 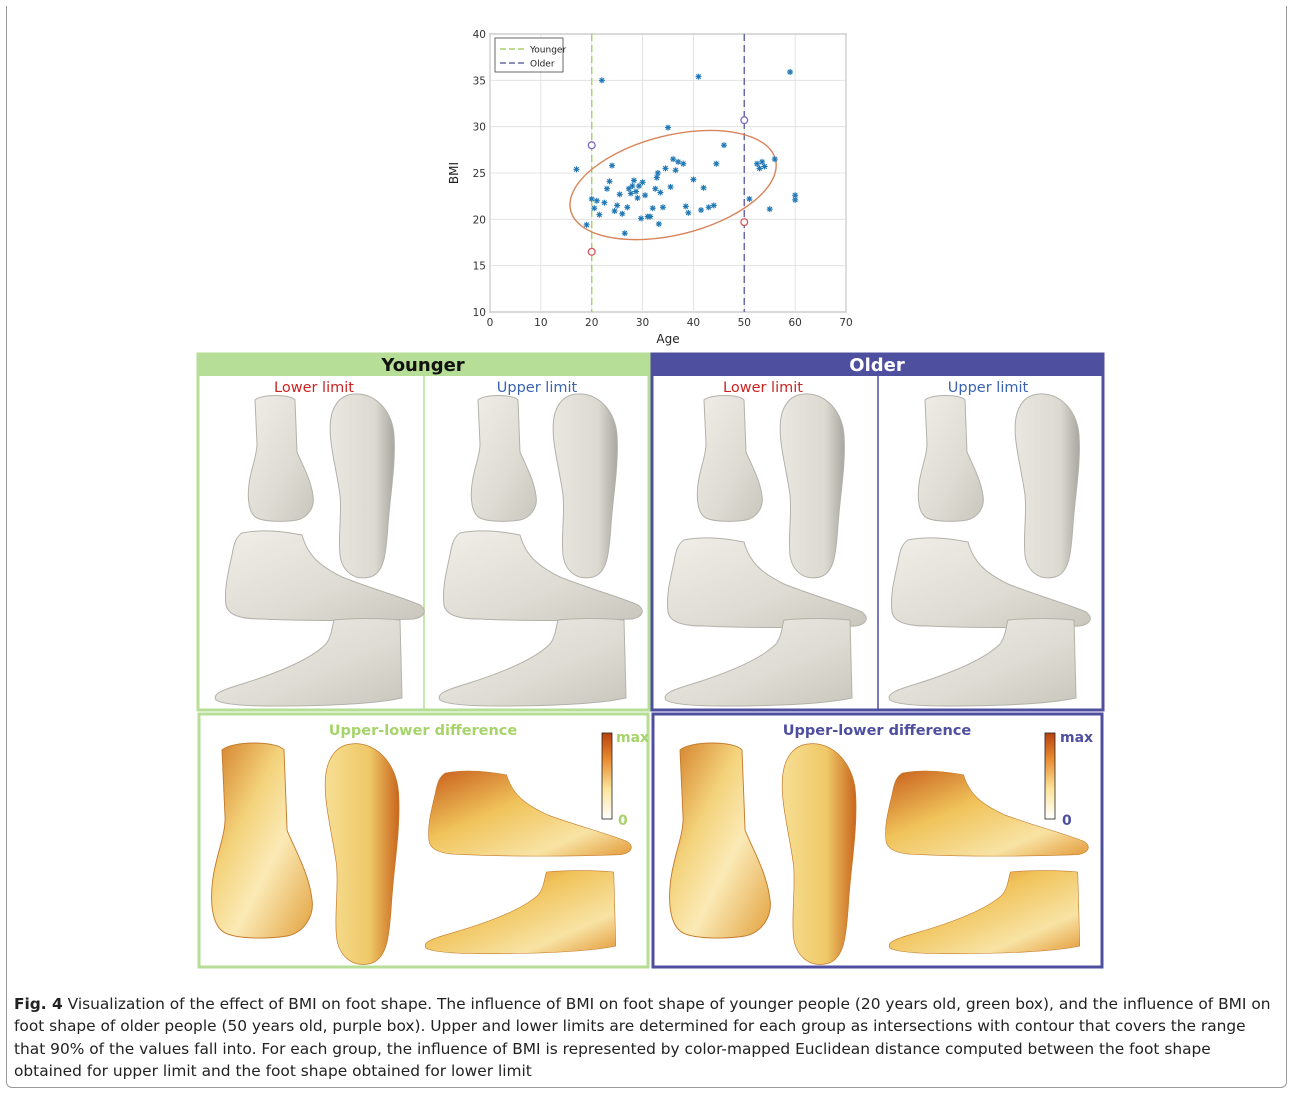 What do you see at coordinates (479, 174) in the screenshot?
I see `y-tick-label: 25` at bounding box center [479, 174].